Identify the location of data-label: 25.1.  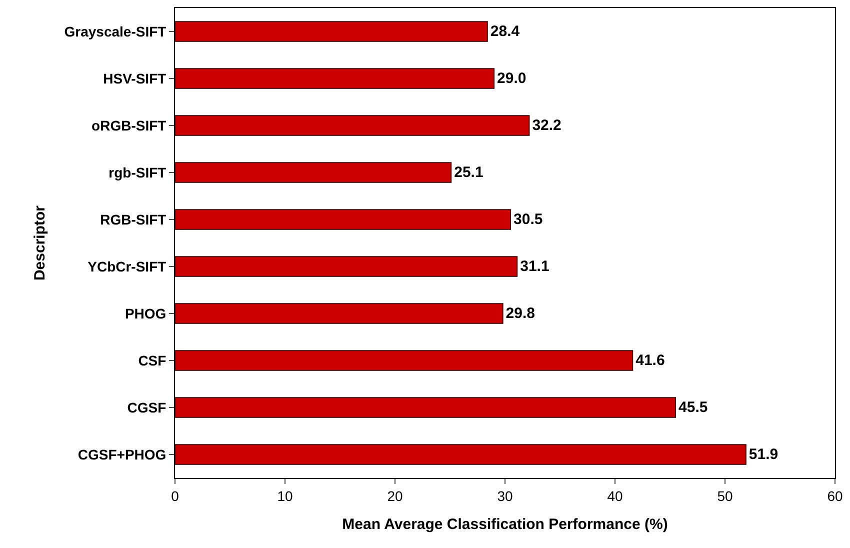
(469, 172).